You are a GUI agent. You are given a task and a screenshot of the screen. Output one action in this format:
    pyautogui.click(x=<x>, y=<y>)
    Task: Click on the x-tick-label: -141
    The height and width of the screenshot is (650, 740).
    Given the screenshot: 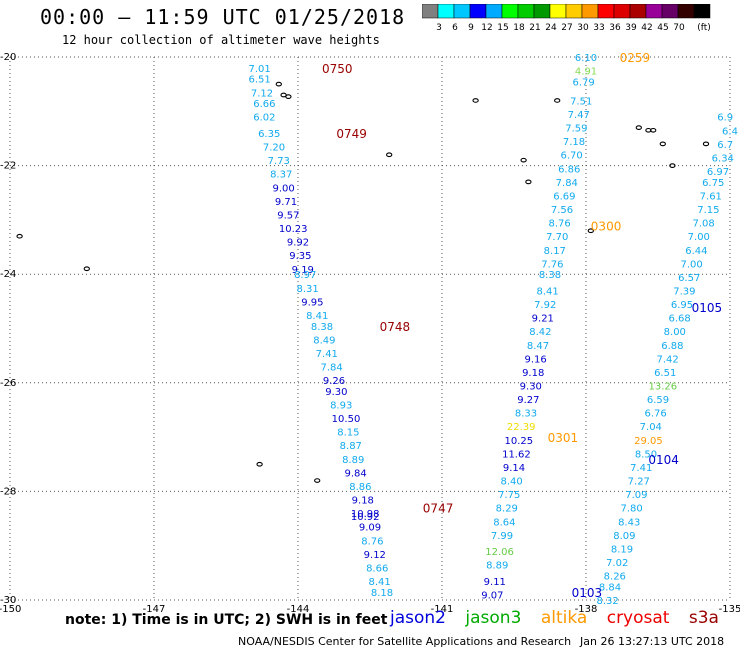 What is the action you would take?
    pyautogui.click(x=442, y=609)
    